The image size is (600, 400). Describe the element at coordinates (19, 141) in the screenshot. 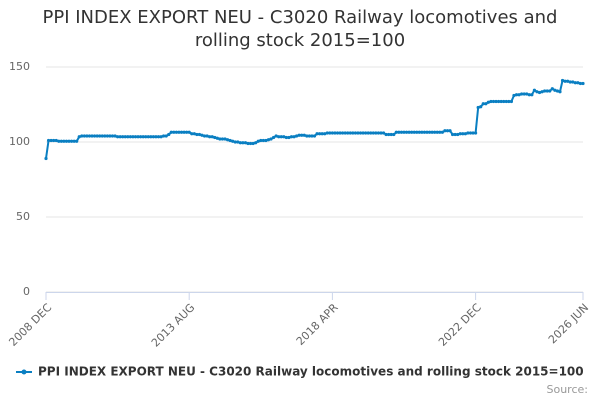

I see `y-tick-label: 100` at that location.